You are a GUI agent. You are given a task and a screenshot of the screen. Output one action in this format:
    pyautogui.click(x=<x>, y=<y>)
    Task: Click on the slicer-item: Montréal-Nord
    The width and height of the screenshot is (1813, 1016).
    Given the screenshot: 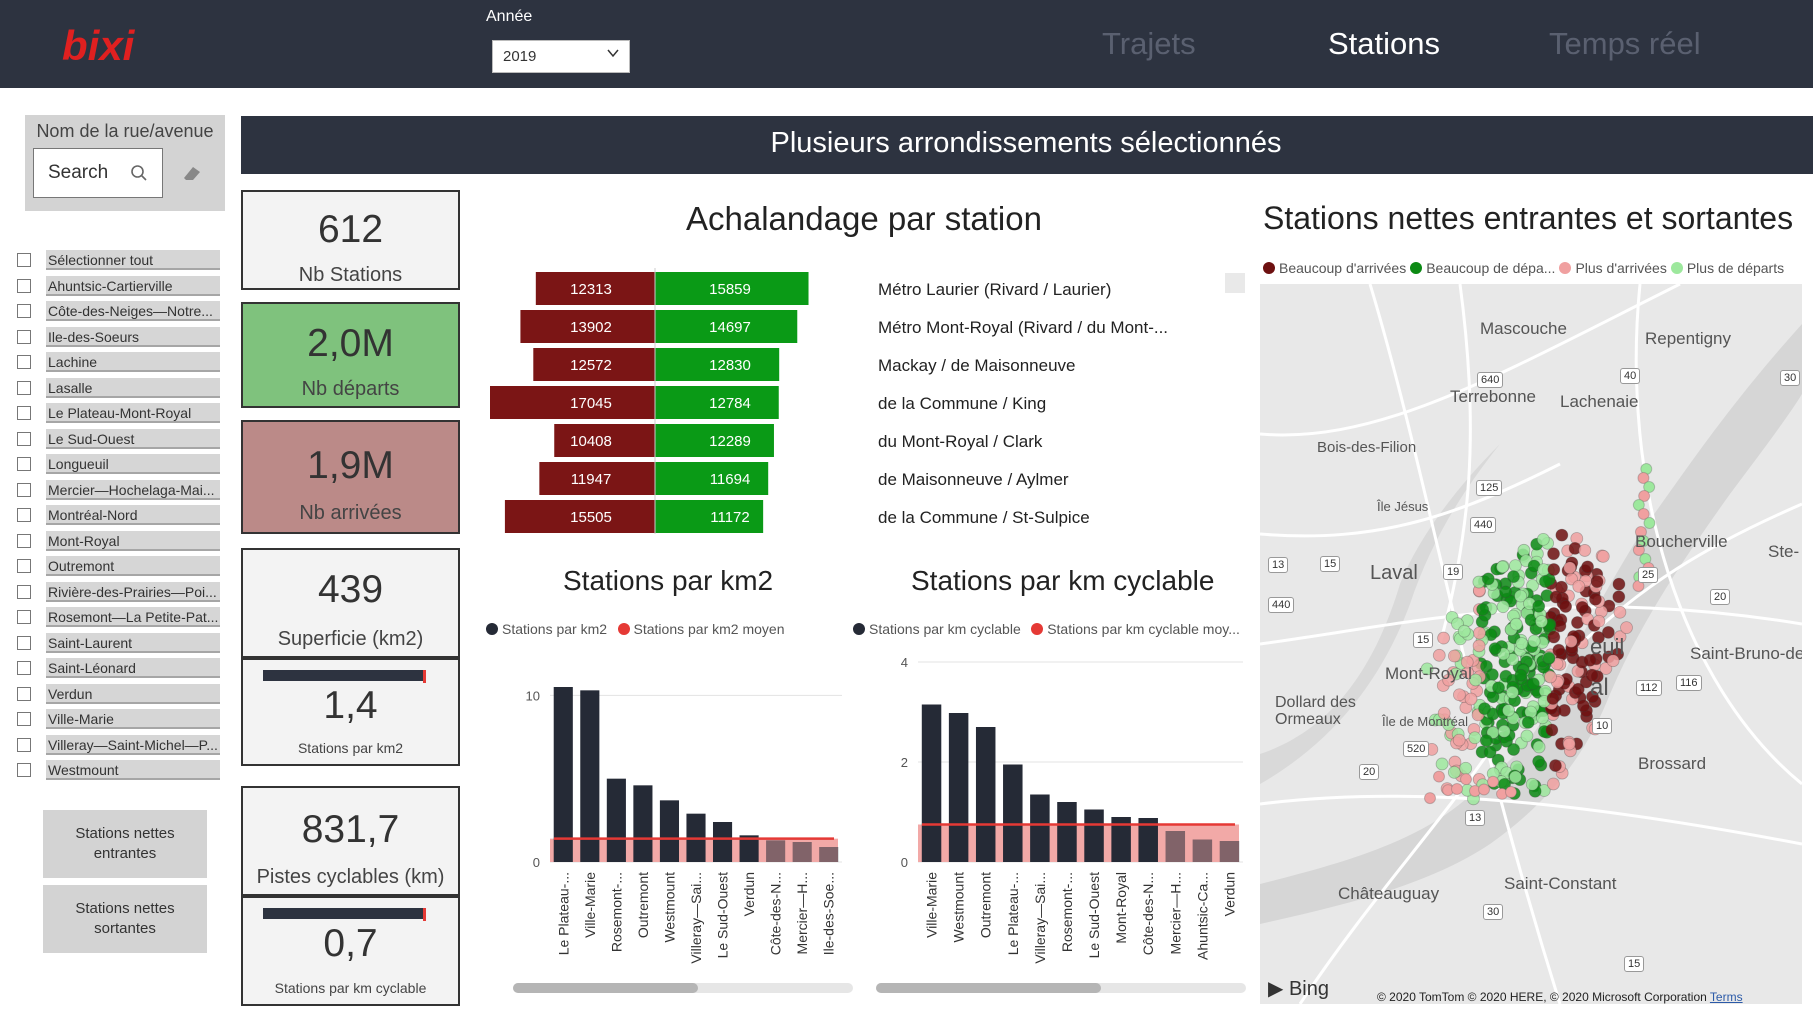 What is the action you would take?
    pyautogui.click(x=117, y=516)
    